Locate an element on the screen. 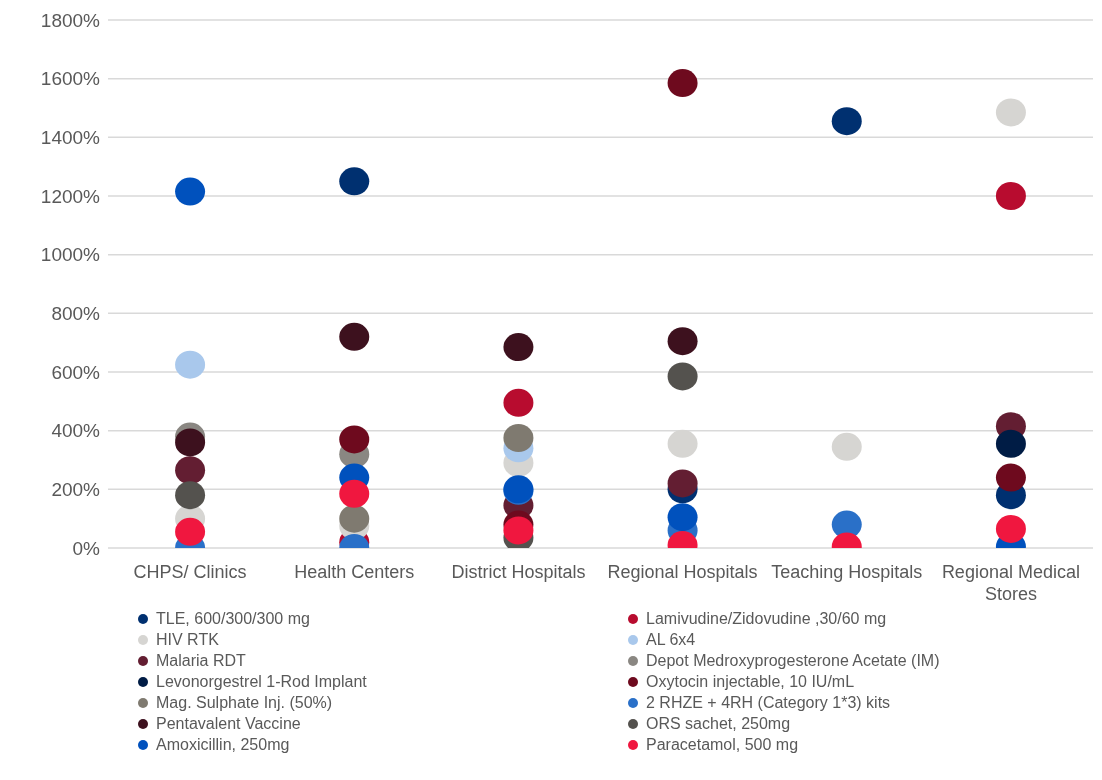 The width and height of the screenshot is (1102, 780). y-tick-label: 1000% is located at coordinates (70, 255).